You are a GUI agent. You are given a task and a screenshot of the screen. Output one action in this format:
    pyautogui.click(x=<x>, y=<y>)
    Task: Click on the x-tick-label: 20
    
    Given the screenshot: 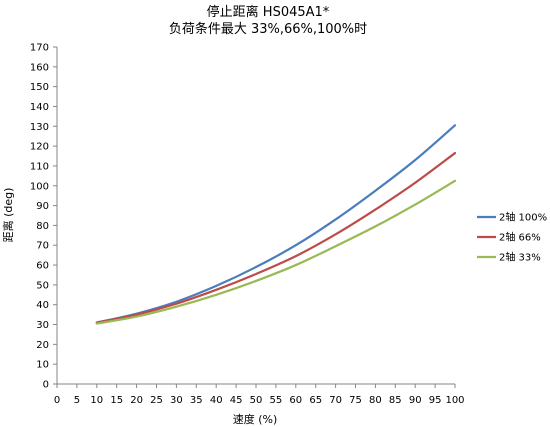 What is the action you would take?
    pyautogui.click(x=136, y=400)
    